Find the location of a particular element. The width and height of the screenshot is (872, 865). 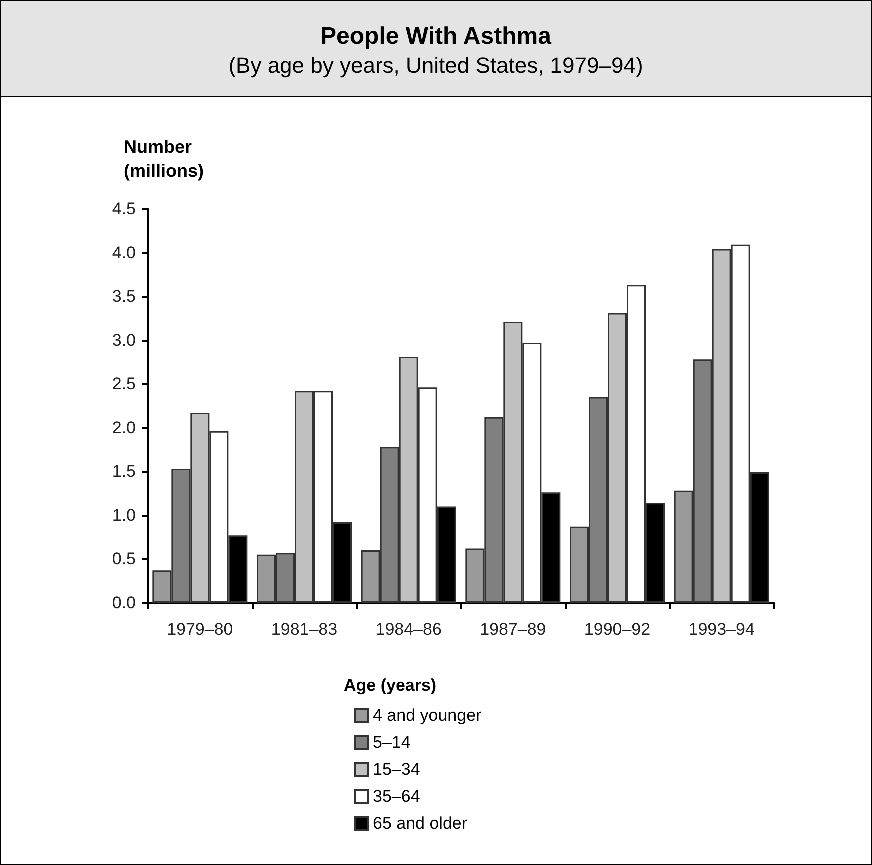

legend-label: 4 and younger is located at coordinates (427, 715).